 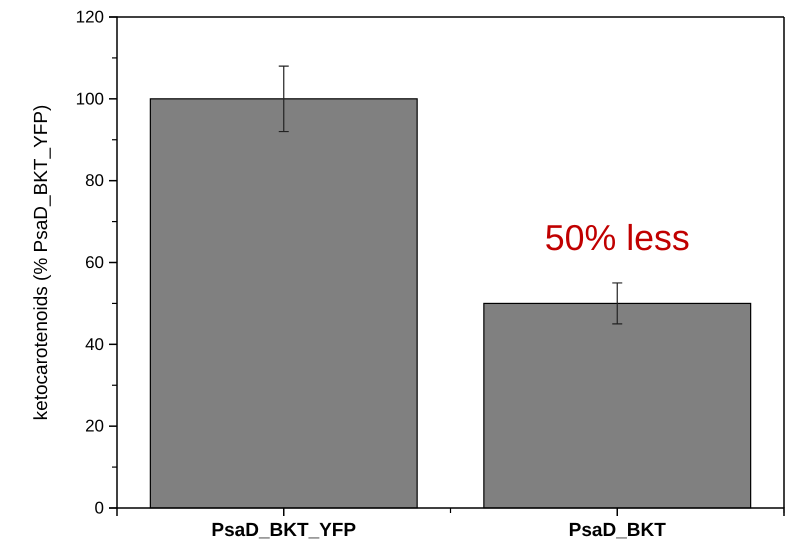 I want to click on y-tick-label: 120, so click(x=90, y=16).